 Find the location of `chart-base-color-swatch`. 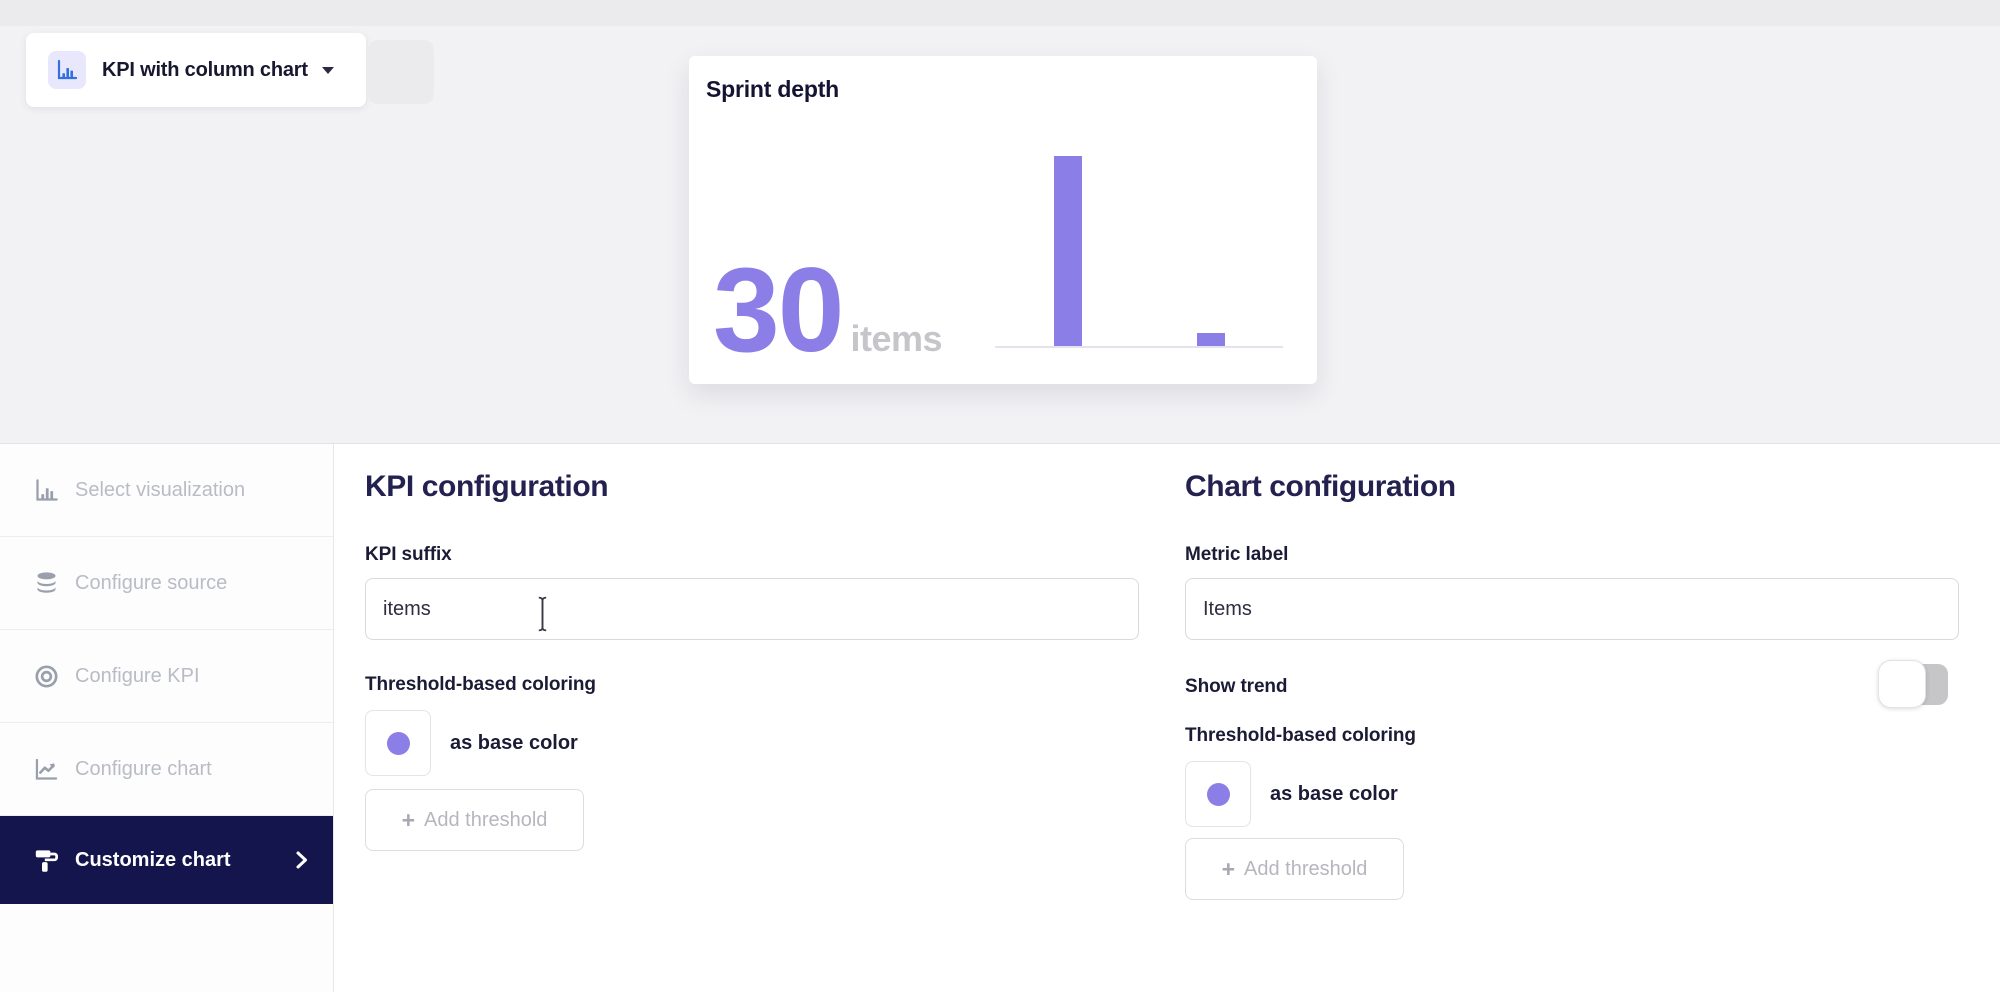

chart-base-color-swatch is located at coordinates (1218, 794).